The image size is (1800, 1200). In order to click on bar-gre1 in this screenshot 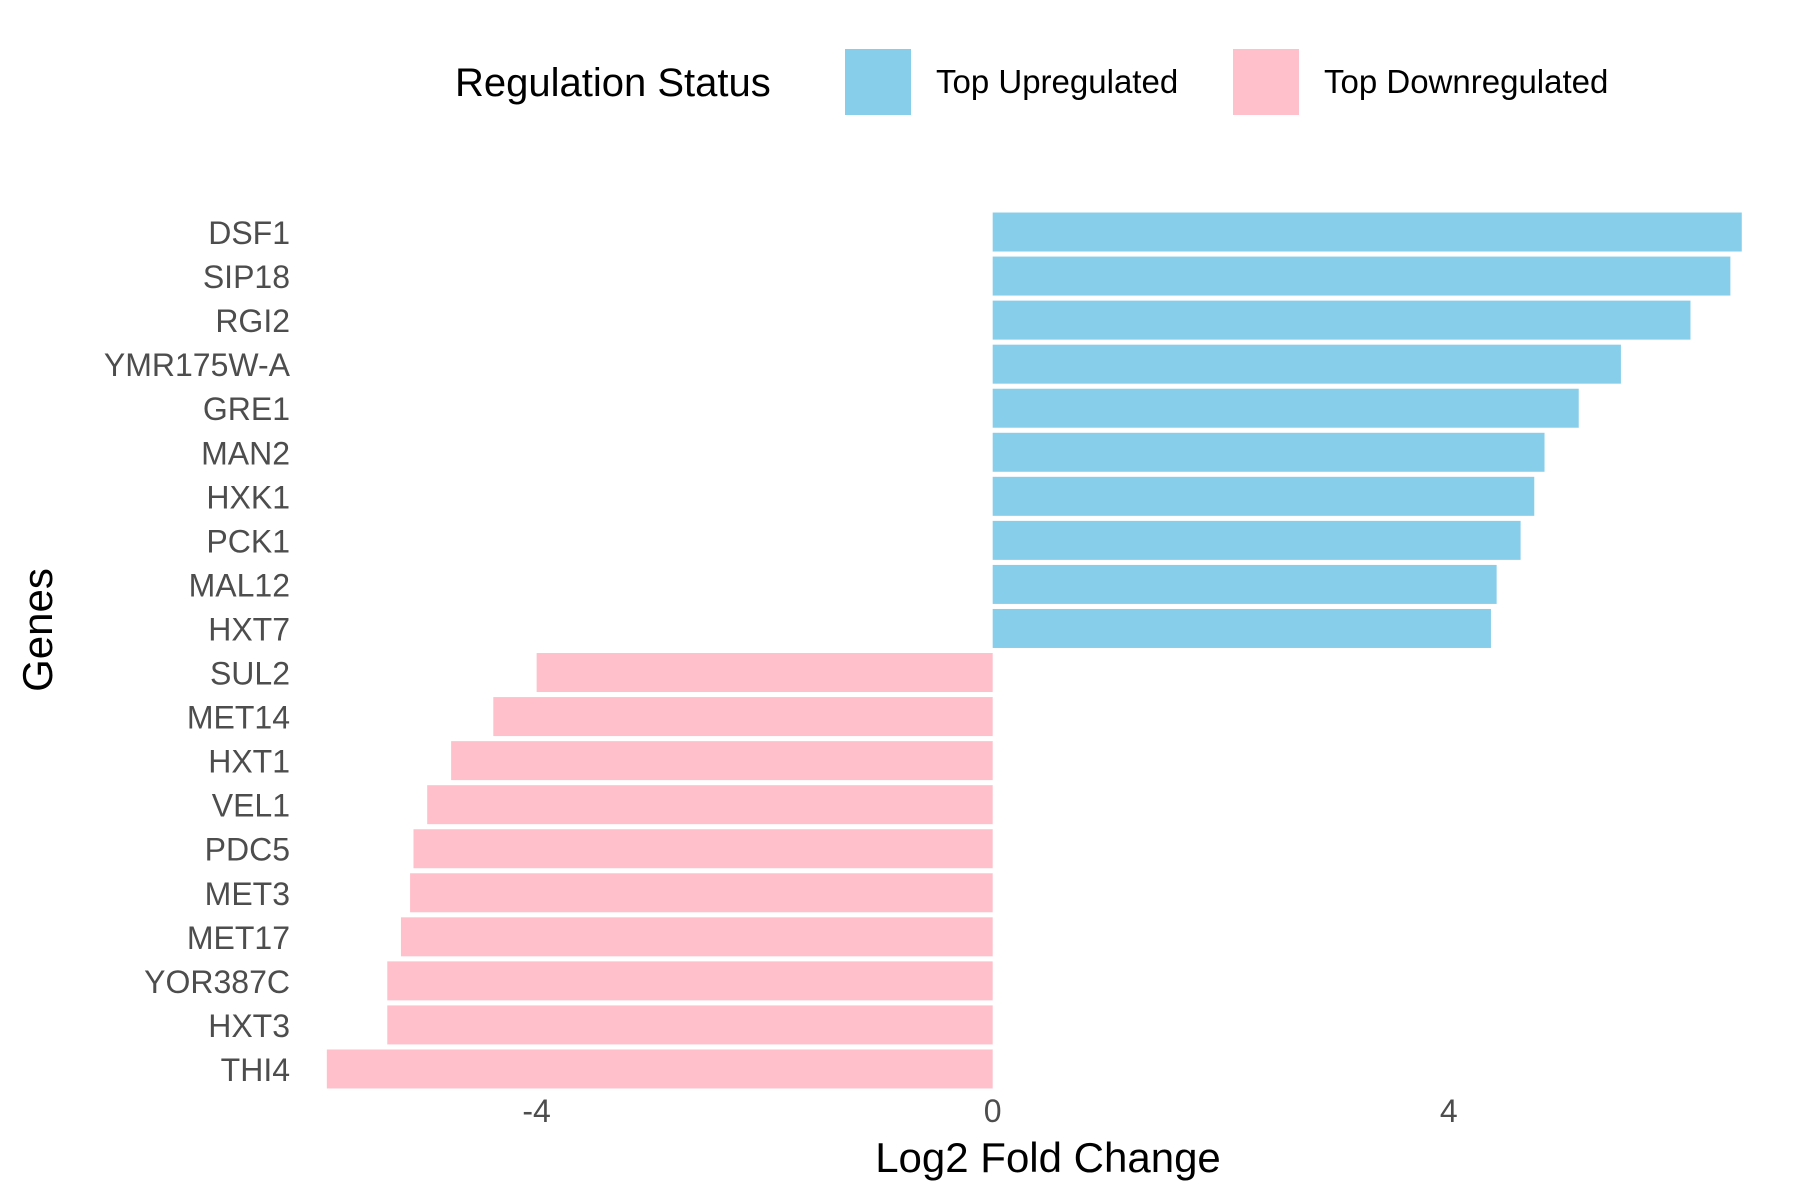, I will do `click(1285, 408)`.